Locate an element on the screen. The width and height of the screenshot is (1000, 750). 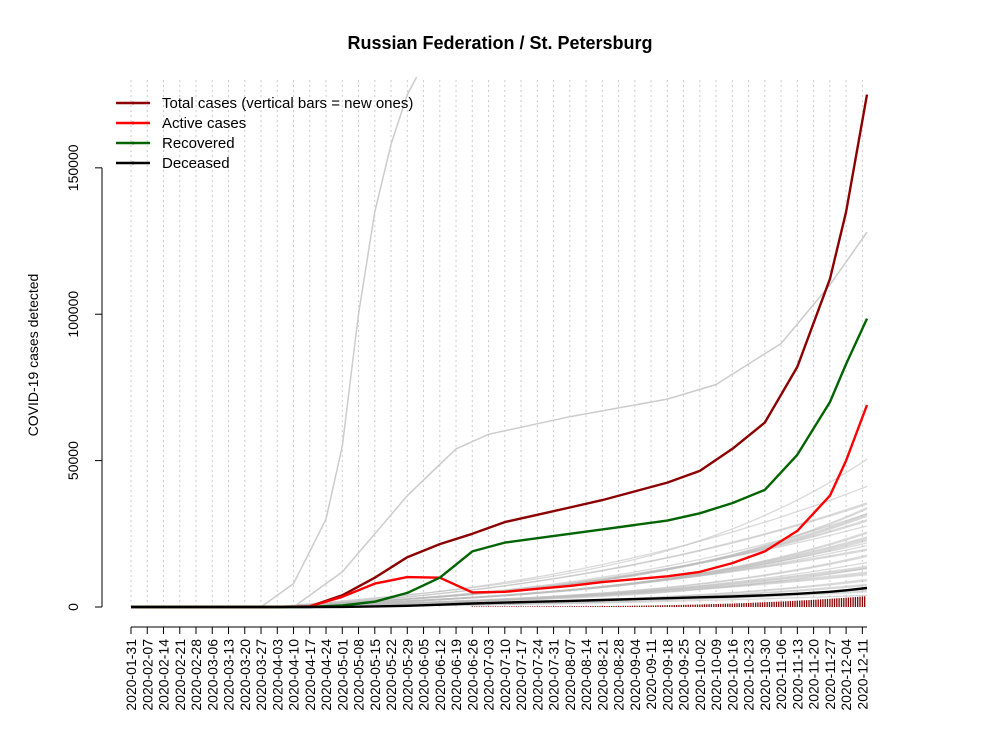
y-axis: 0 50000 100000 150000 is located at coordinates (84, 377).